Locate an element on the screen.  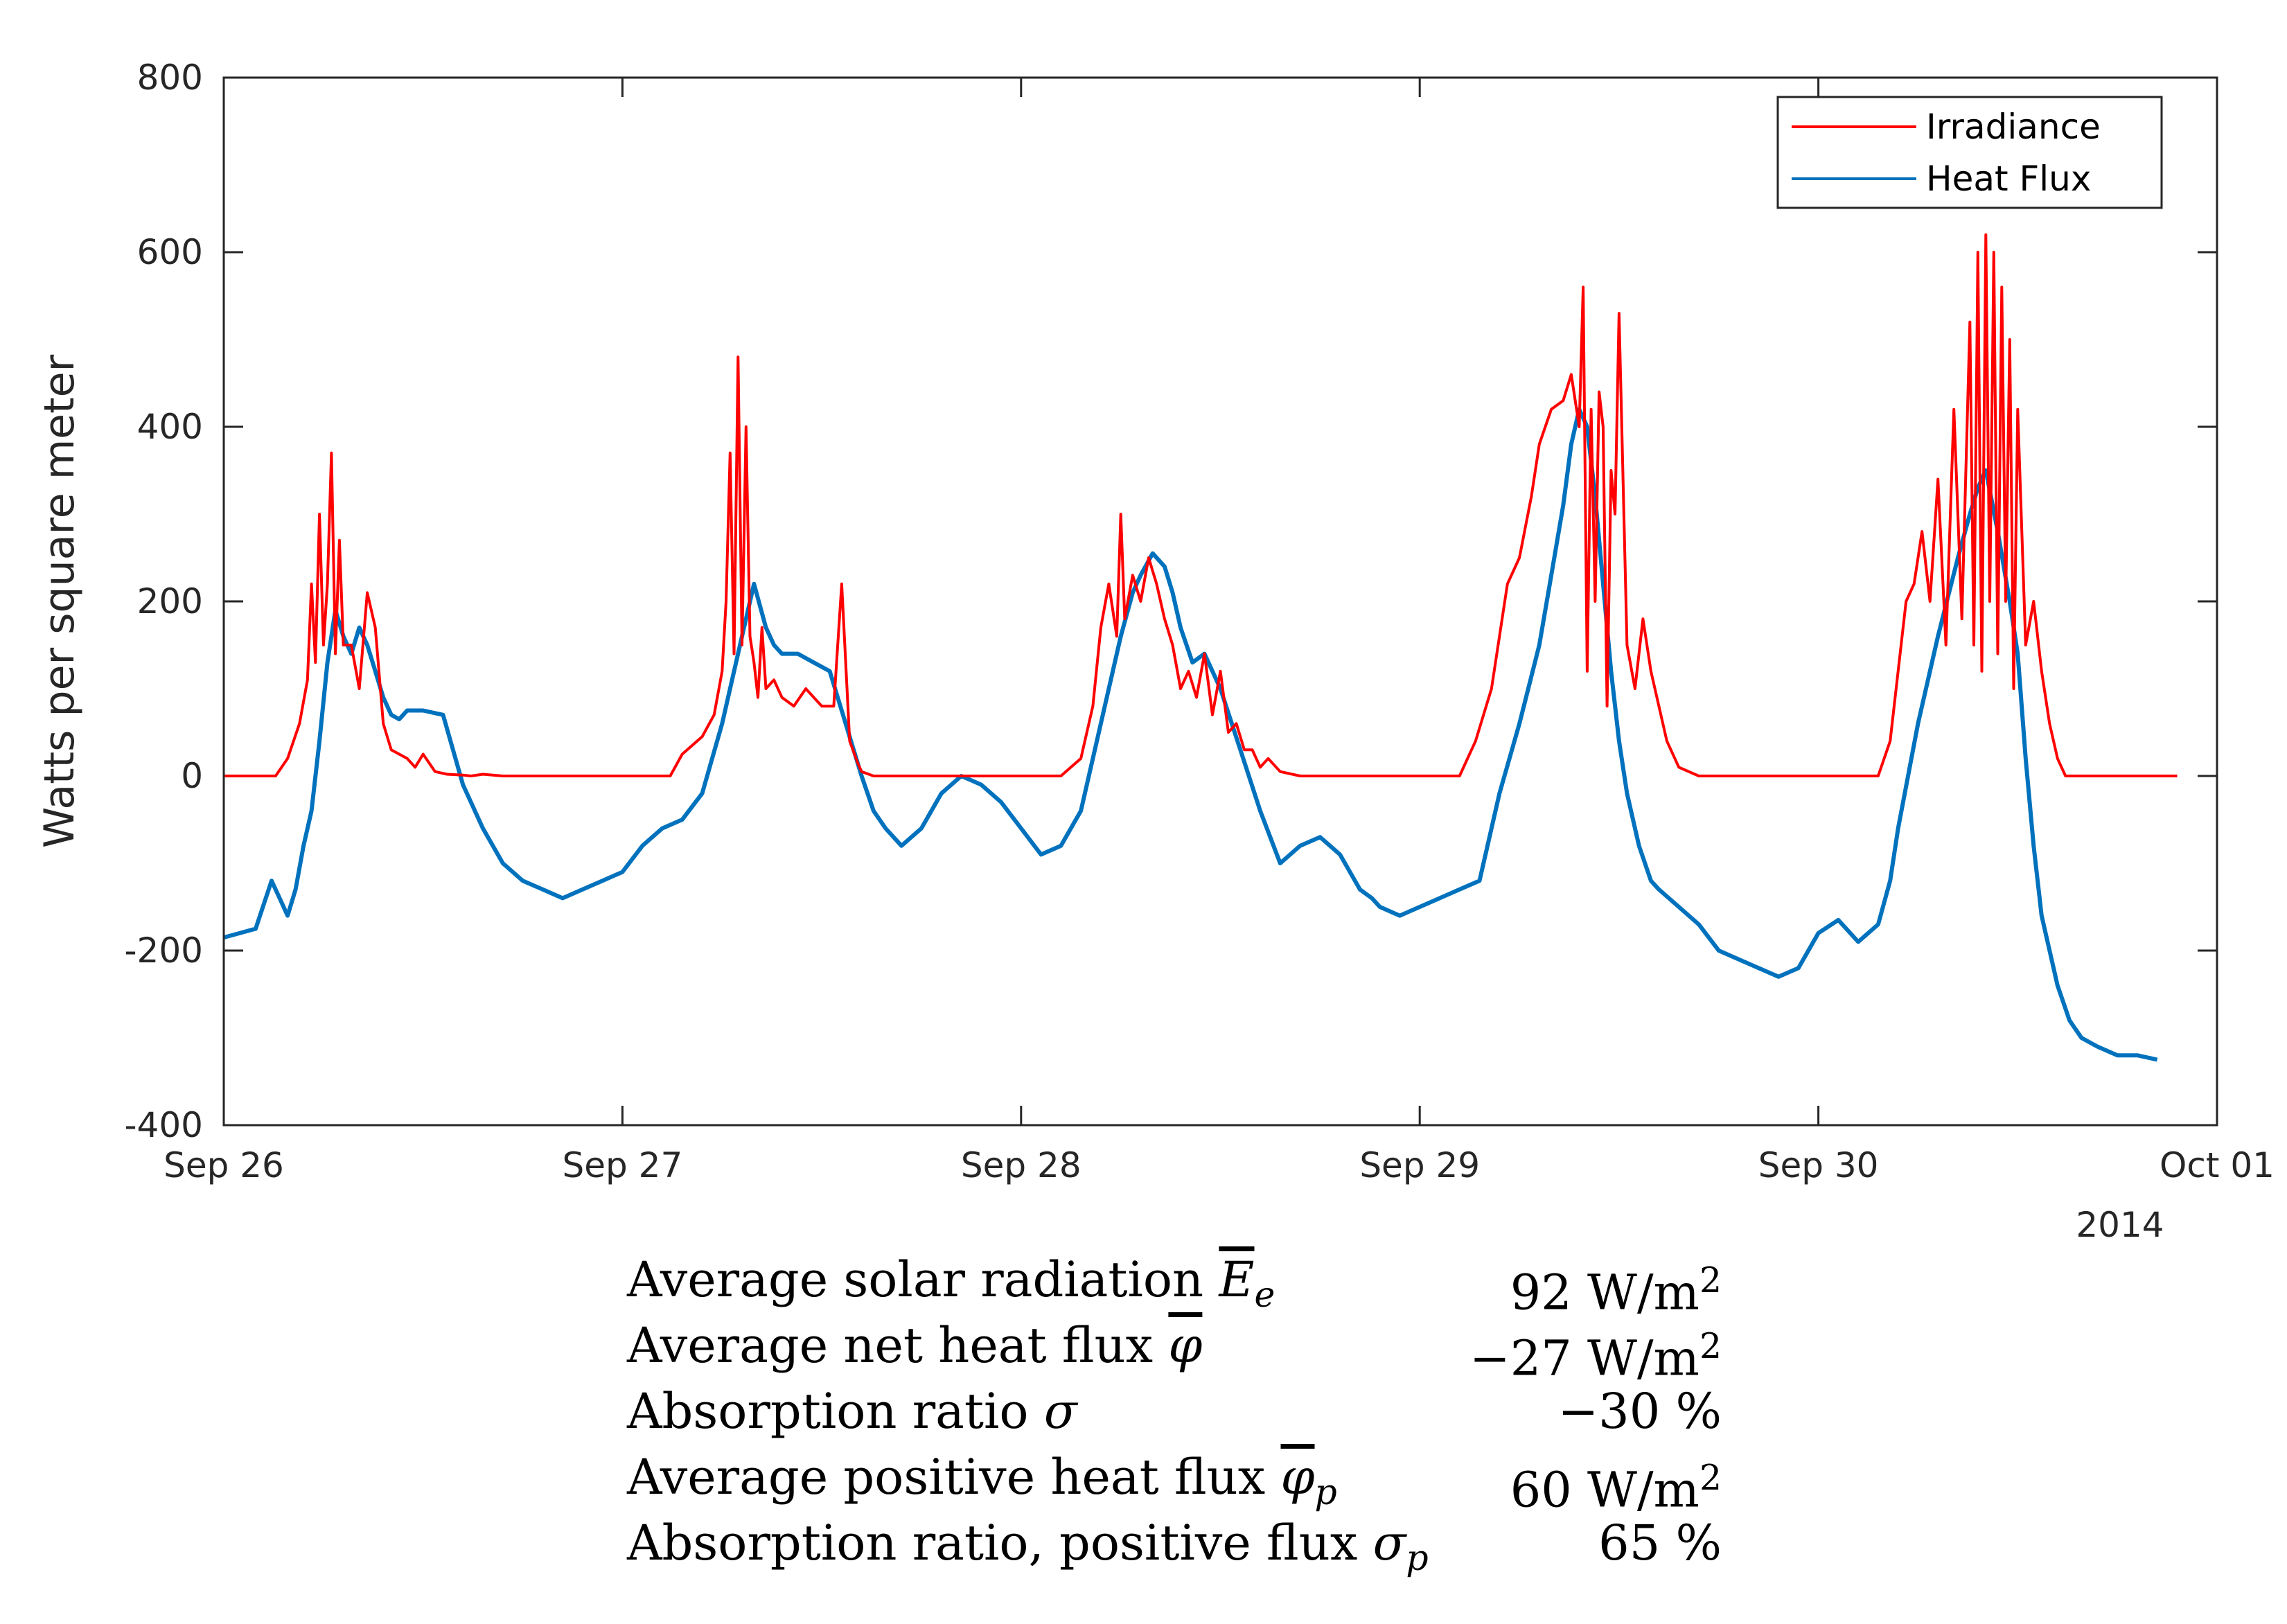
y-tick-label: -400 is located at coordinates (164, 1125).